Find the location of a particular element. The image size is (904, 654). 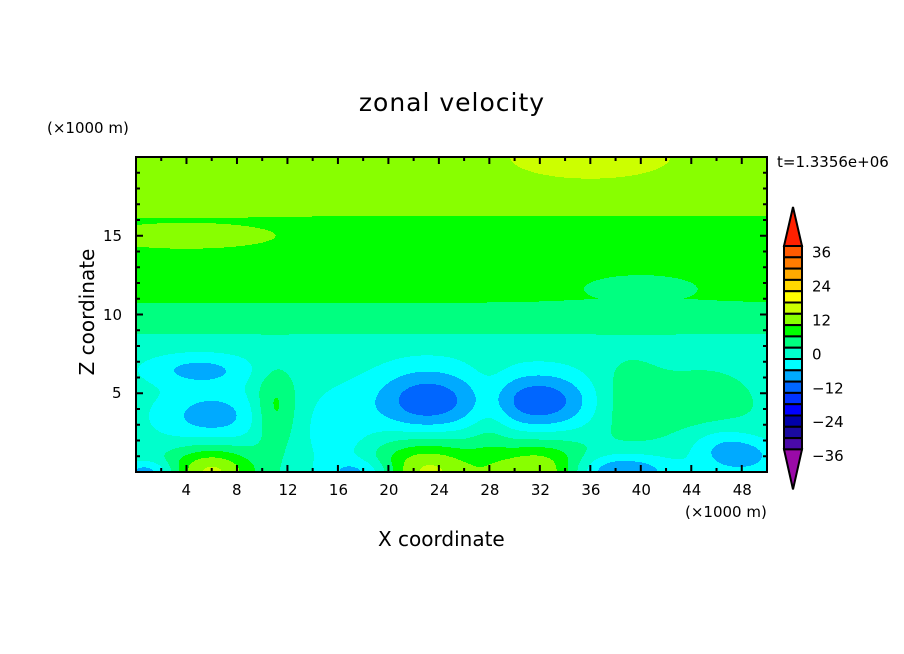

x-tick-label: 32 is located at coordinates (540, 490).